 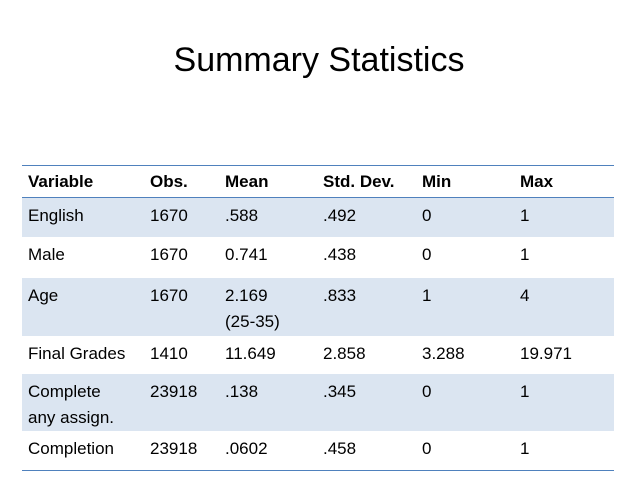 I want to click on cell-variable: Complete any assign., so click(x=83, y=402).